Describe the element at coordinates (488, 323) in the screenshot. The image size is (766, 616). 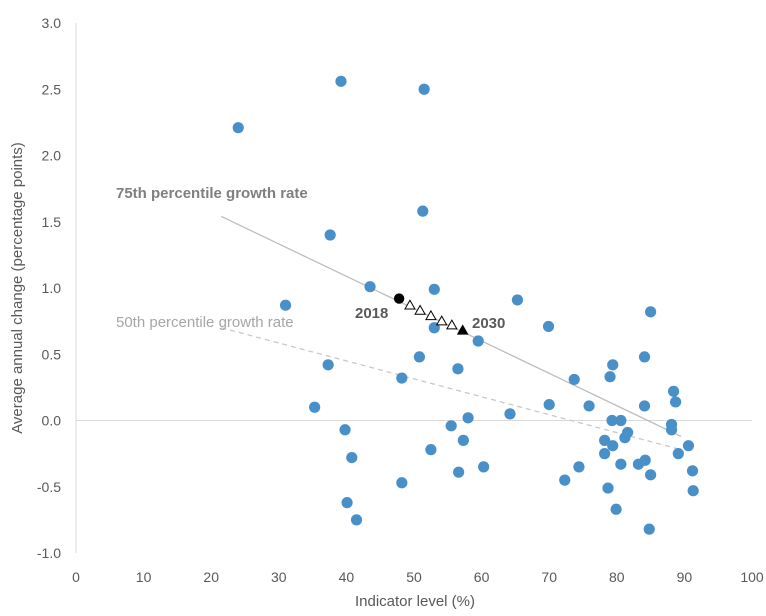
I see `trajectory-end-label: 2030` at that location.